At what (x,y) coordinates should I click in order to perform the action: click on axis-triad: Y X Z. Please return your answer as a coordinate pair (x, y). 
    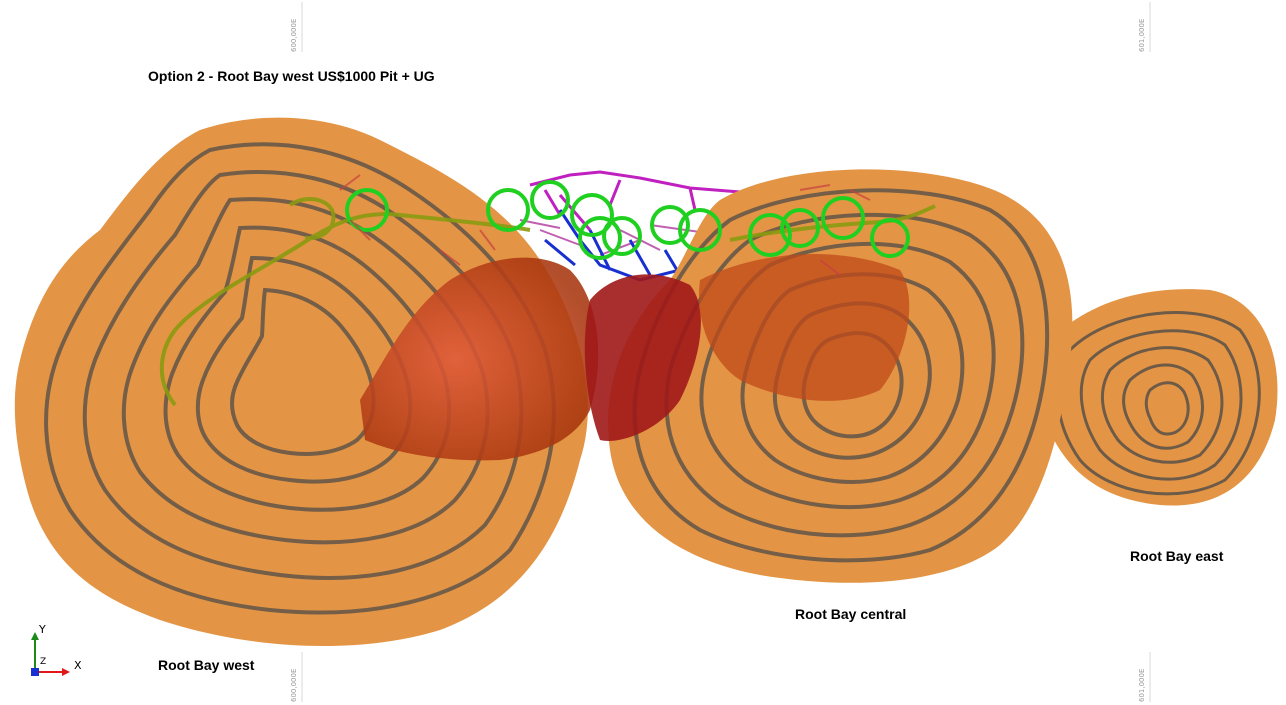
    Looking at the image, I should click on (61, 652).